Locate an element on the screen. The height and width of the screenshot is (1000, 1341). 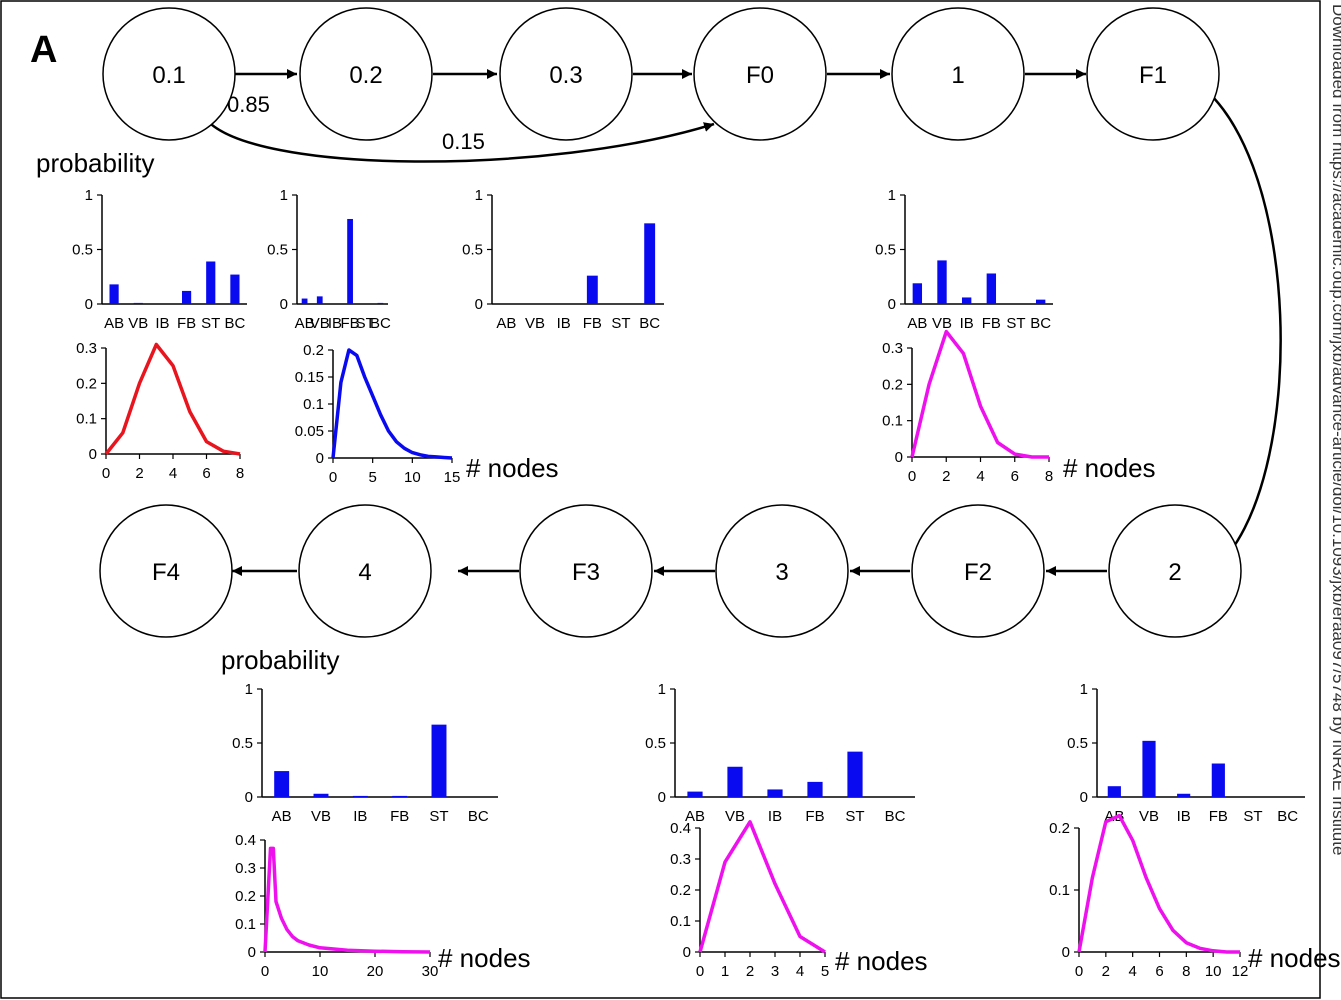
state-node-03: 0.3 is located at coordinates (566, 74).